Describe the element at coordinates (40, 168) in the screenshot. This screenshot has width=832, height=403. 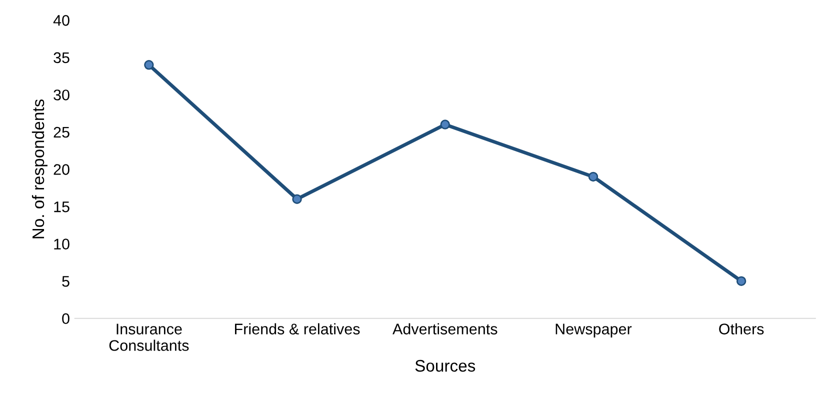
I see `y-axis-title: No. of respondents` at that location.